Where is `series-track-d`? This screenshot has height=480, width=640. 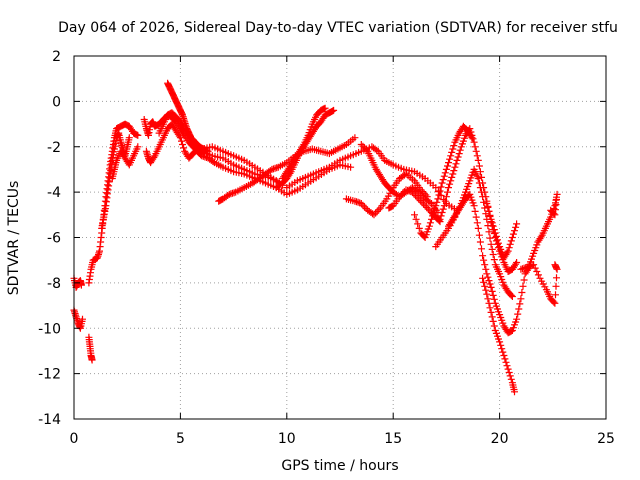 series-track-d is located at coordinates (113, 203).